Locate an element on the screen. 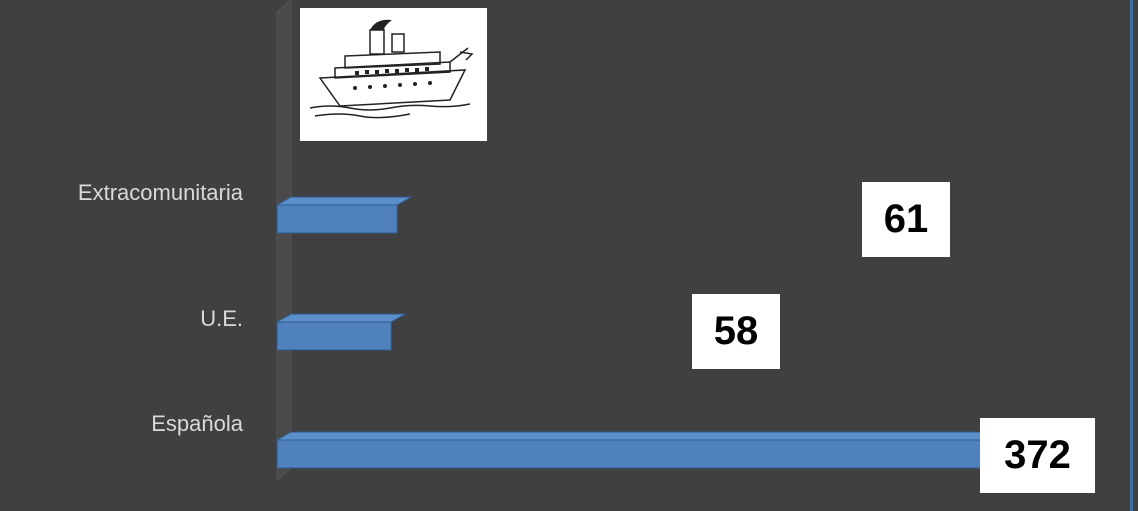  category-label-1: U.E. is located at coordinates (221, 318).